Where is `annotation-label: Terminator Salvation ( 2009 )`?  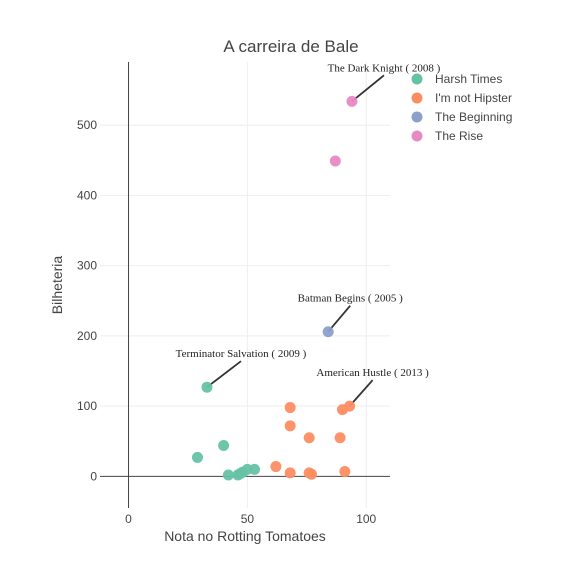 annotation-label: Terminator Salvation ( 2009 ) is located at coordinates (241, 354).